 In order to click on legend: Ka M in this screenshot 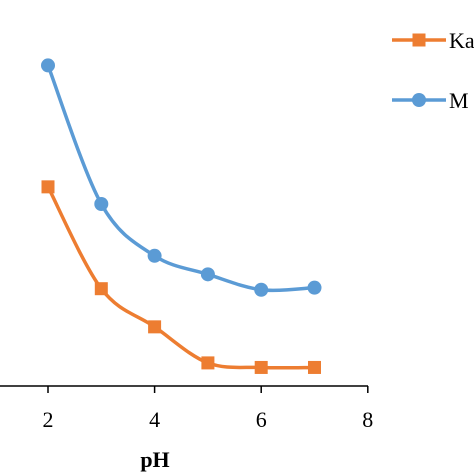, I will do `click(433, 70)`.